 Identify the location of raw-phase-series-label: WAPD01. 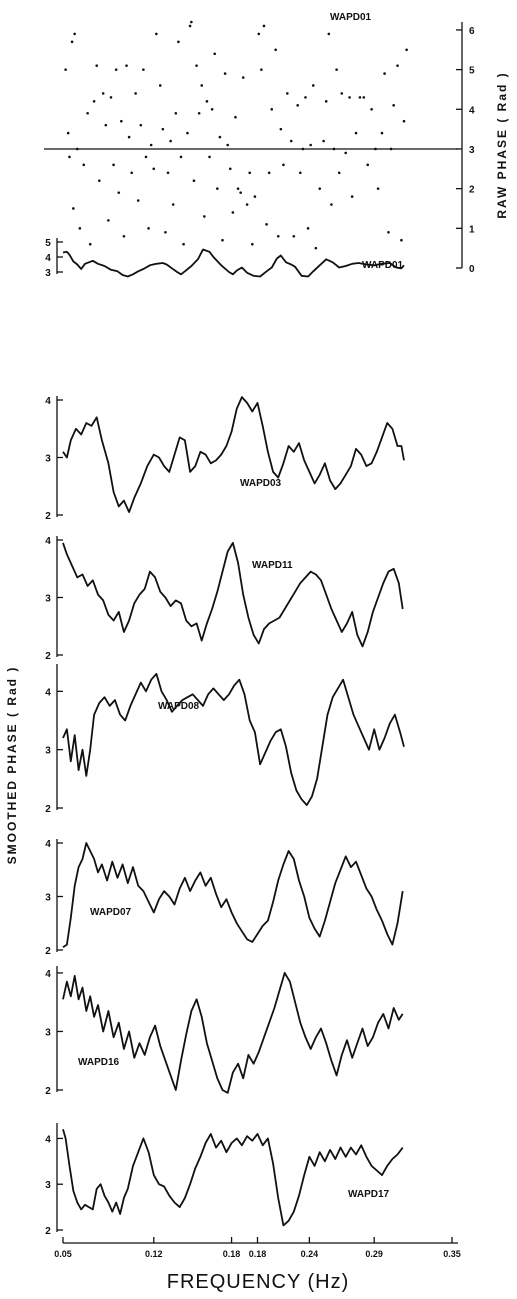
(351, 17).